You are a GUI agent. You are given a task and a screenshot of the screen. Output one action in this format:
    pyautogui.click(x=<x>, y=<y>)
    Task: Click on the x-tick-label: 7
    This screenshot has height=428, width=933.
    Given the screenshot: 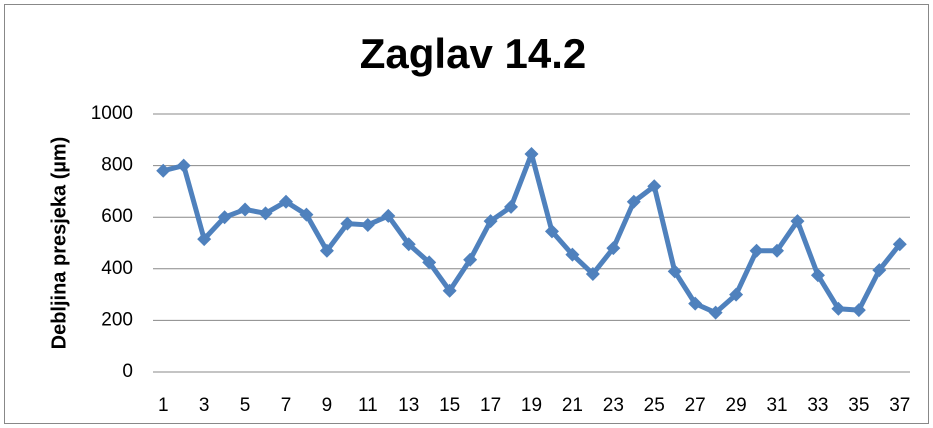 What is the action you would take?
    pyautogui.click(x=286, y=405)
    